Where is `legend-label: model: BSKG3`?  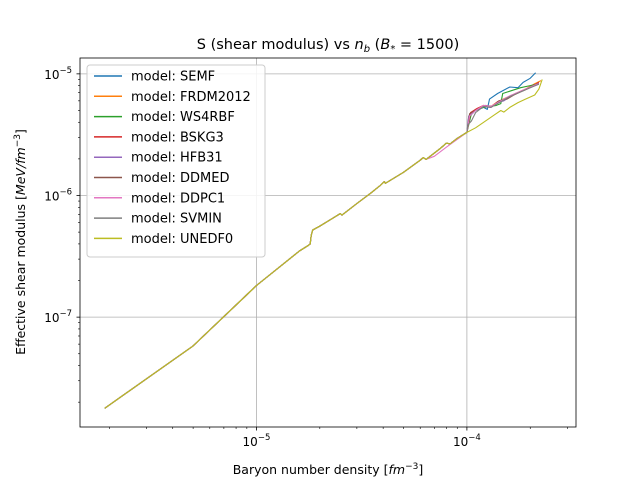 legend-label: model: BSKG3 is located at coordinates (177, 137).